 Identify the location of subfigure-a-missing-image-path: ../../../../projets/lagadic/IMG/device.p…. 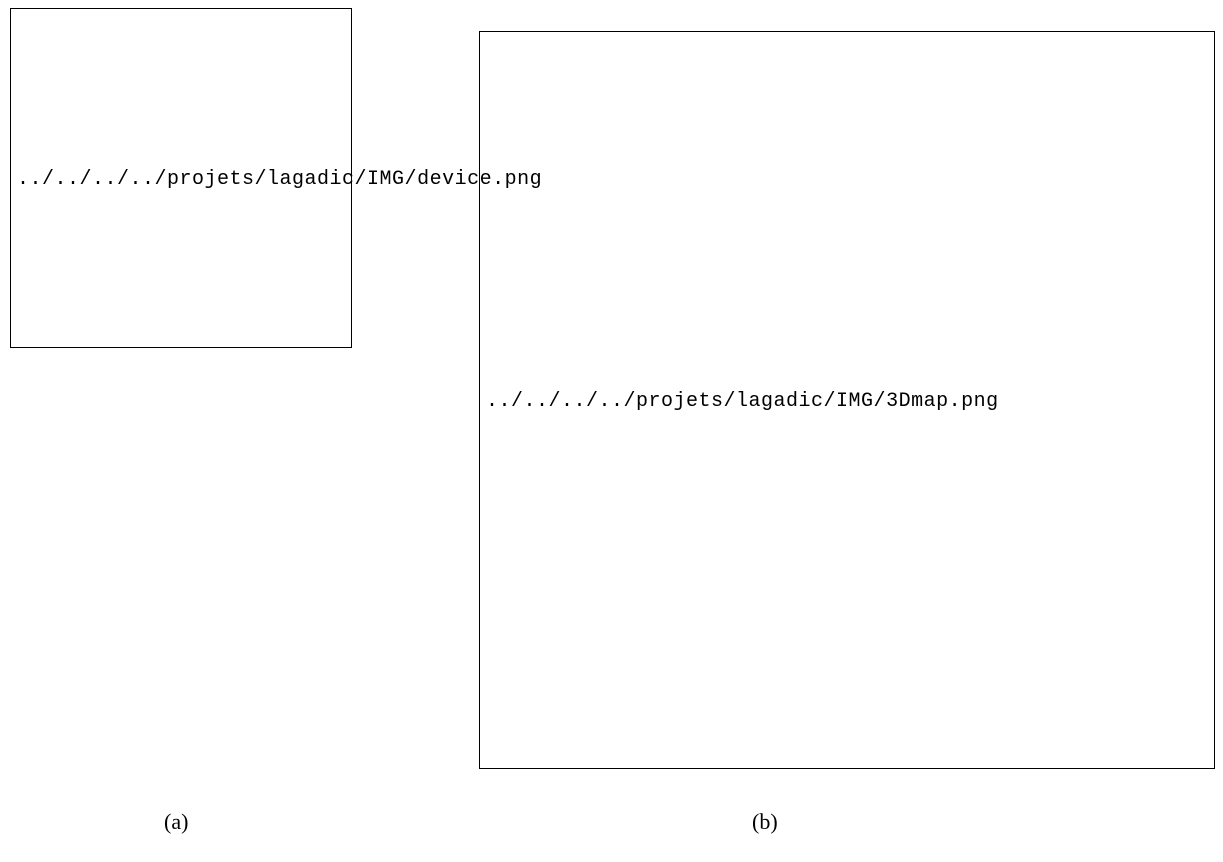
(280, 179).